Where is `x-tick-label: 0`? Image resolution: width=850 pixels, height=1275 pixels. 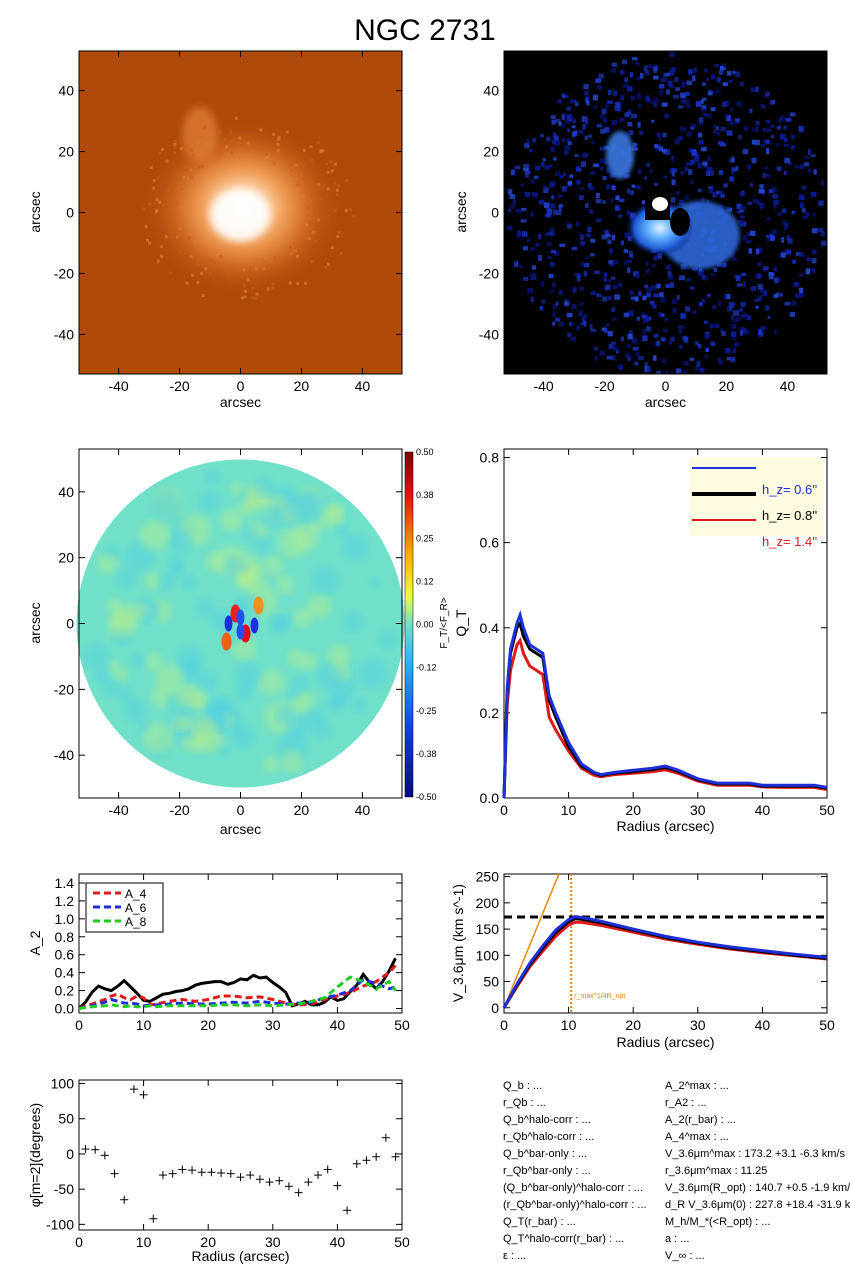 x-tick-label: 0 is located at coordinates (241, 810).